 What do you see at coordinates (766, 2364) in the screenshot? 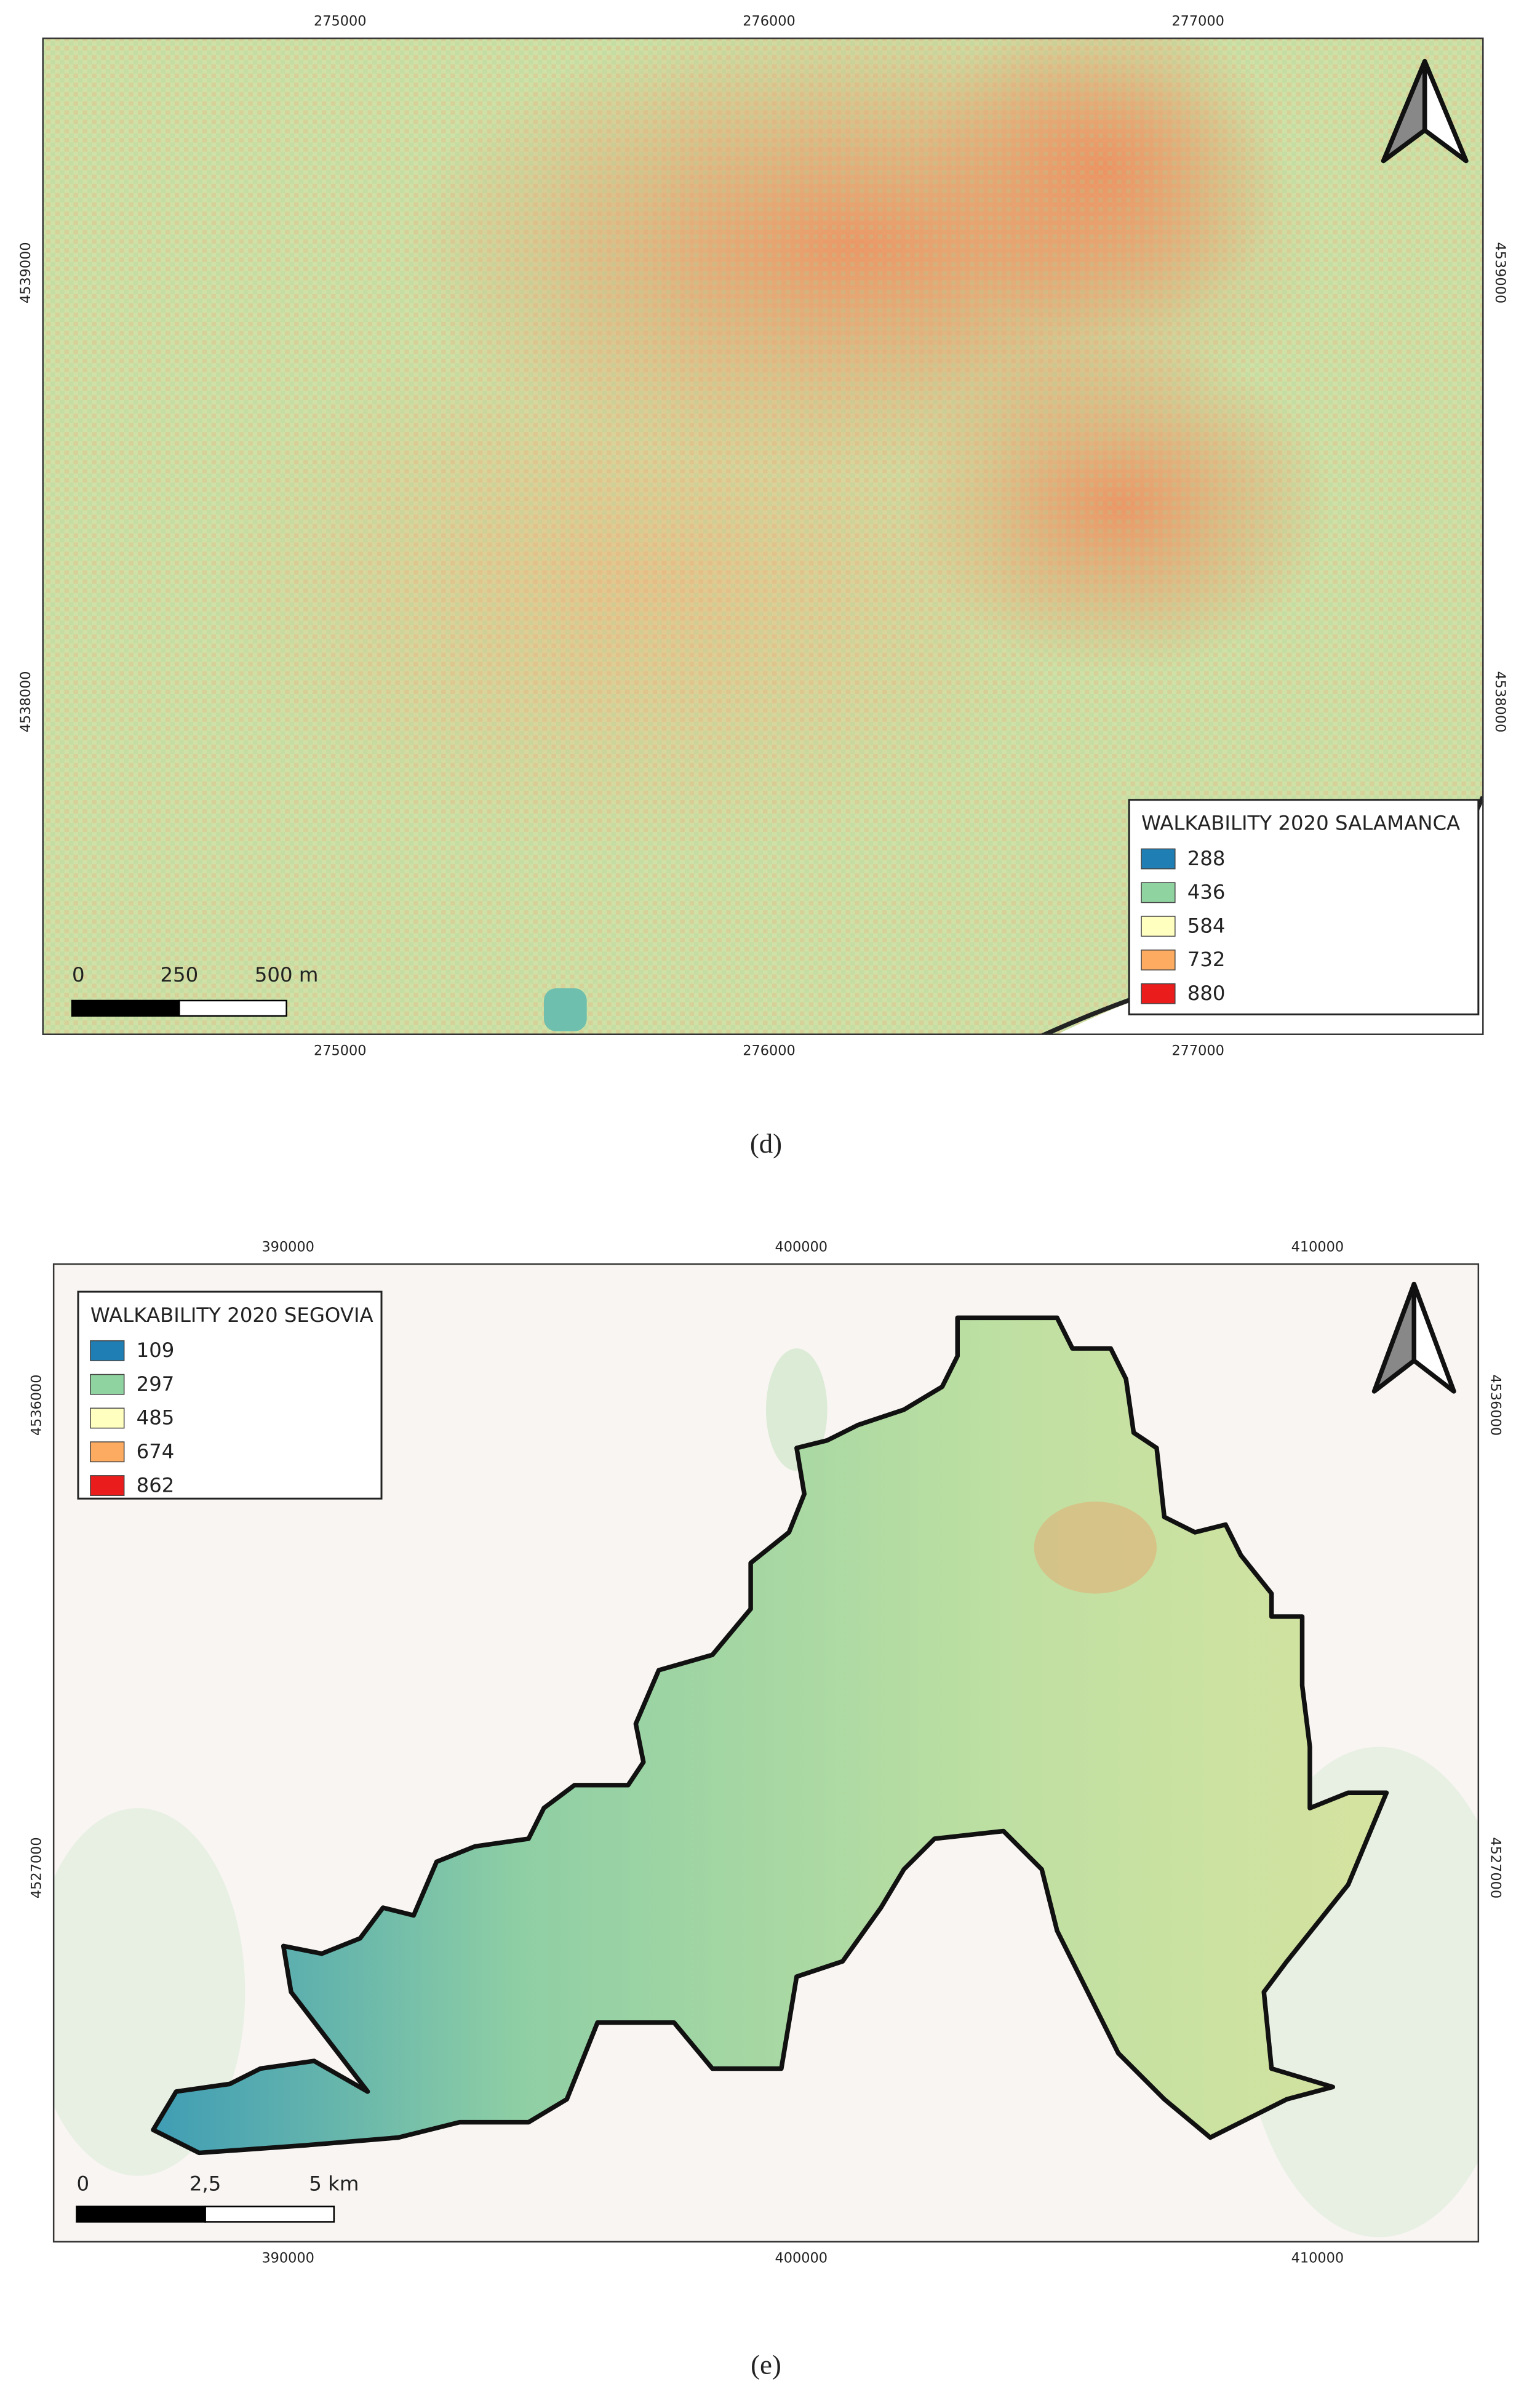
I see `caption: (e)` at bounding box center [766, 2364].